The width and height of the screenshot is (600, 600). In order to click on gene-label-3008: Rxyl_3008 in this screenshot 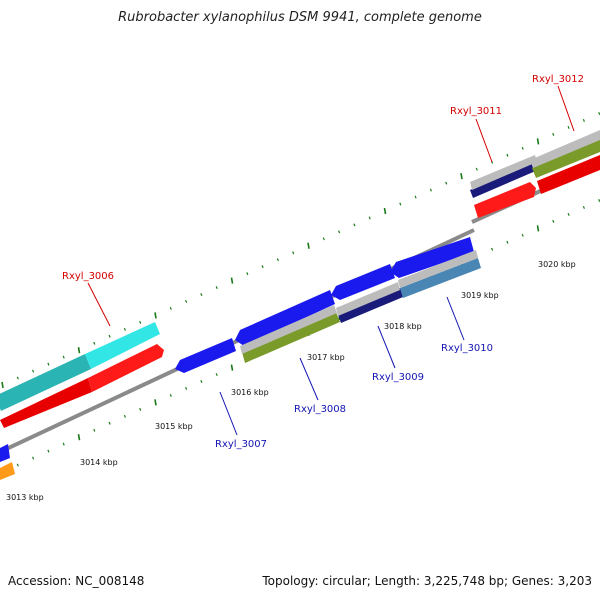, I will do `click(320, 409)`.